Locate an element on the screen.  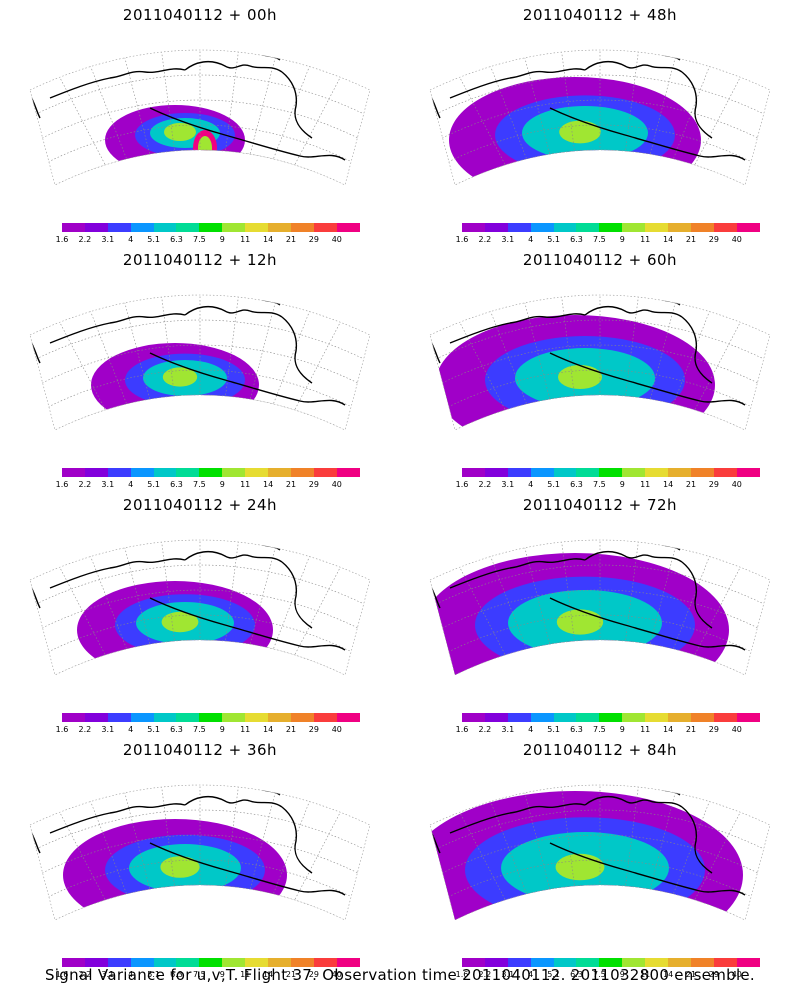
colorbar-tick-label: 11 is located at coordinates (245, 484).